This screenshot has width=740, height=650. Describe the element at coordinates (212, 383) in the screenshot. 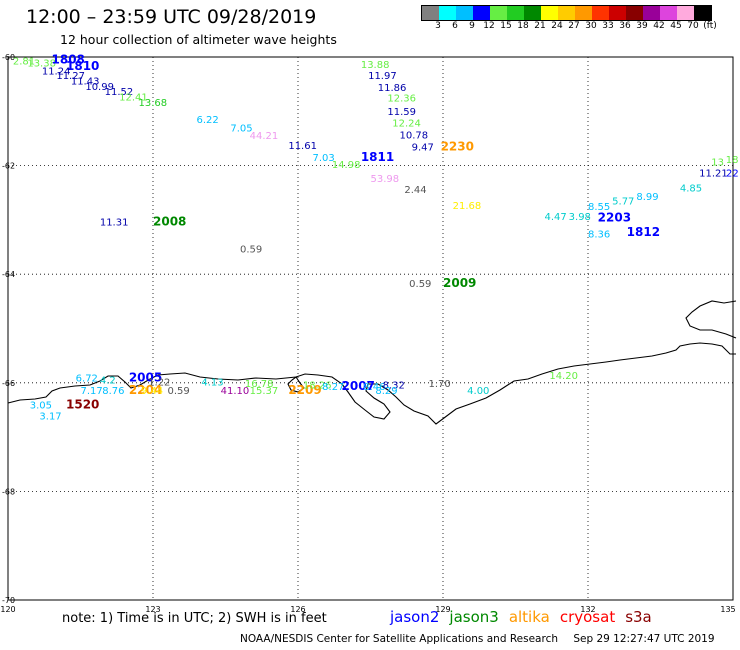

I see `wave-height-value: 4.13` at that location.